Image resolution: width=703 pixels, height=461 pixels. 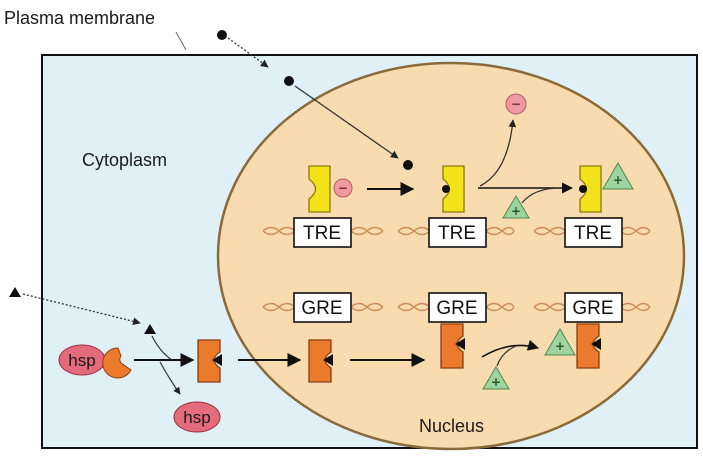 I want to click on gr-receptor-cytoplasm, so click(x=209, y=361).